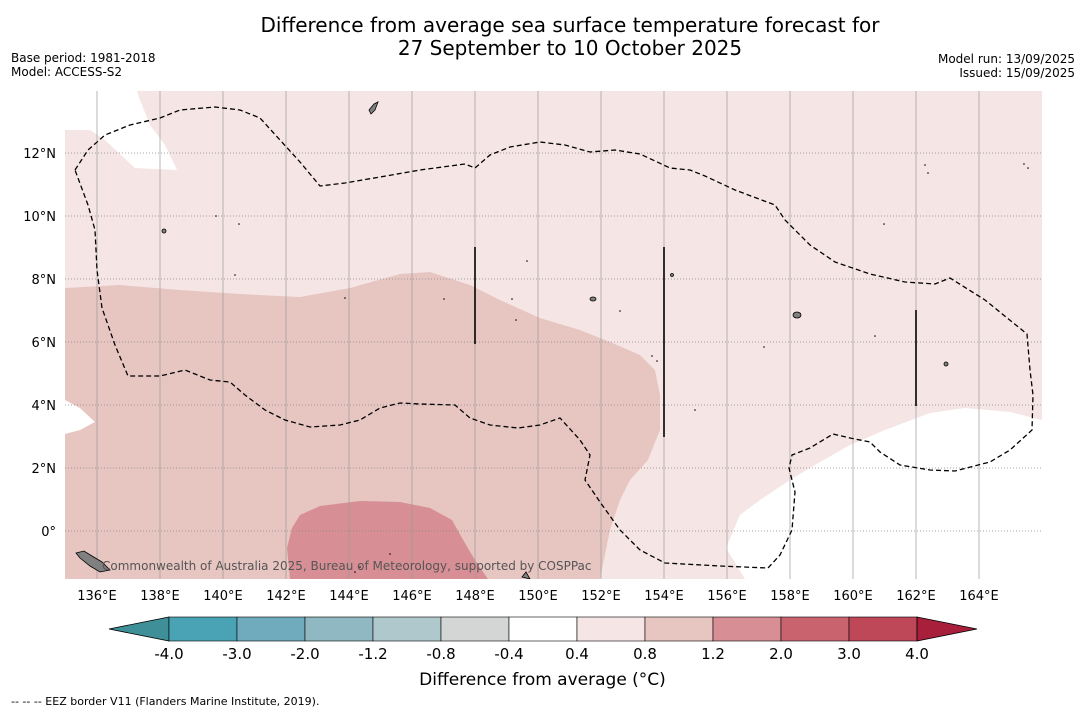  What do you see at coordinates (645, 654) in the screenshot?
I see `colorbar-tick: 0.8` at bounding box center [645, 654].